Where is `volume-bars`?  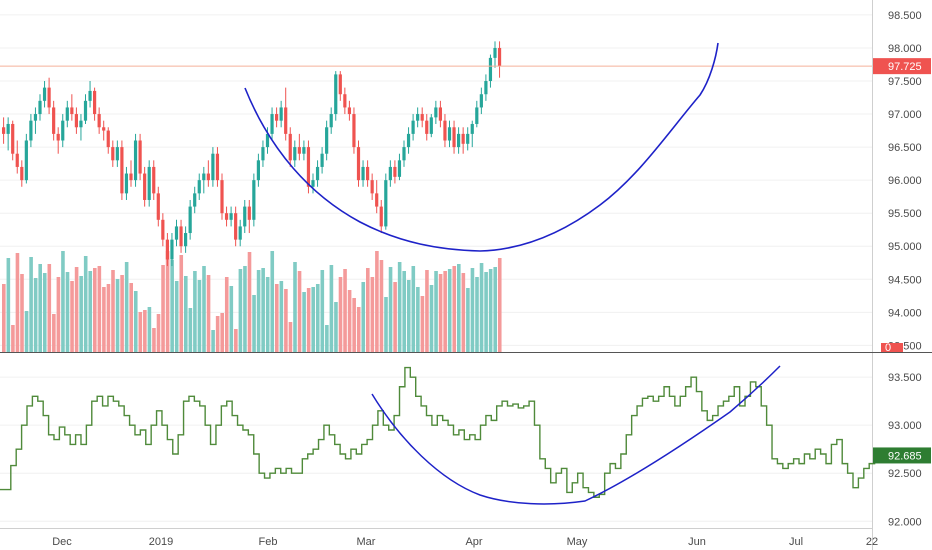 volume-bars is located at coordinates (252, 301).